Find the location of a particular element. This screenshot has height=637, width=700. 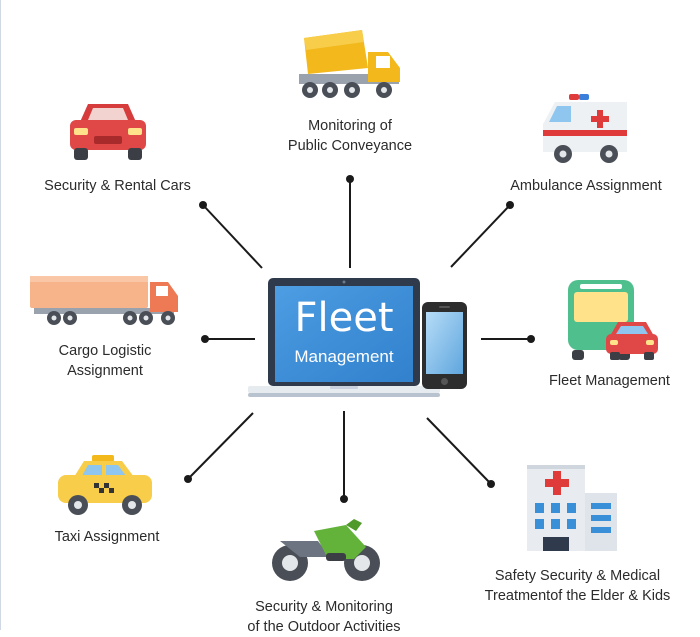

bus-and-car-icon is located at coordinates (613, 320).